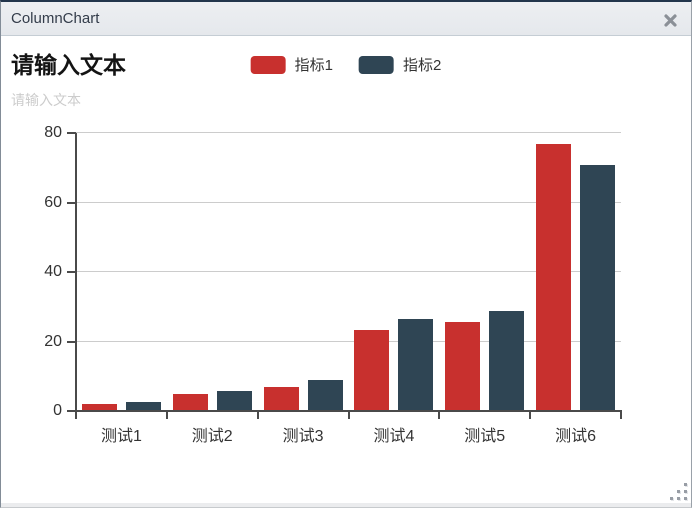 This screenshot has width=692, height=508. I want to click on legend-label: 指标2, so click(422, 65).